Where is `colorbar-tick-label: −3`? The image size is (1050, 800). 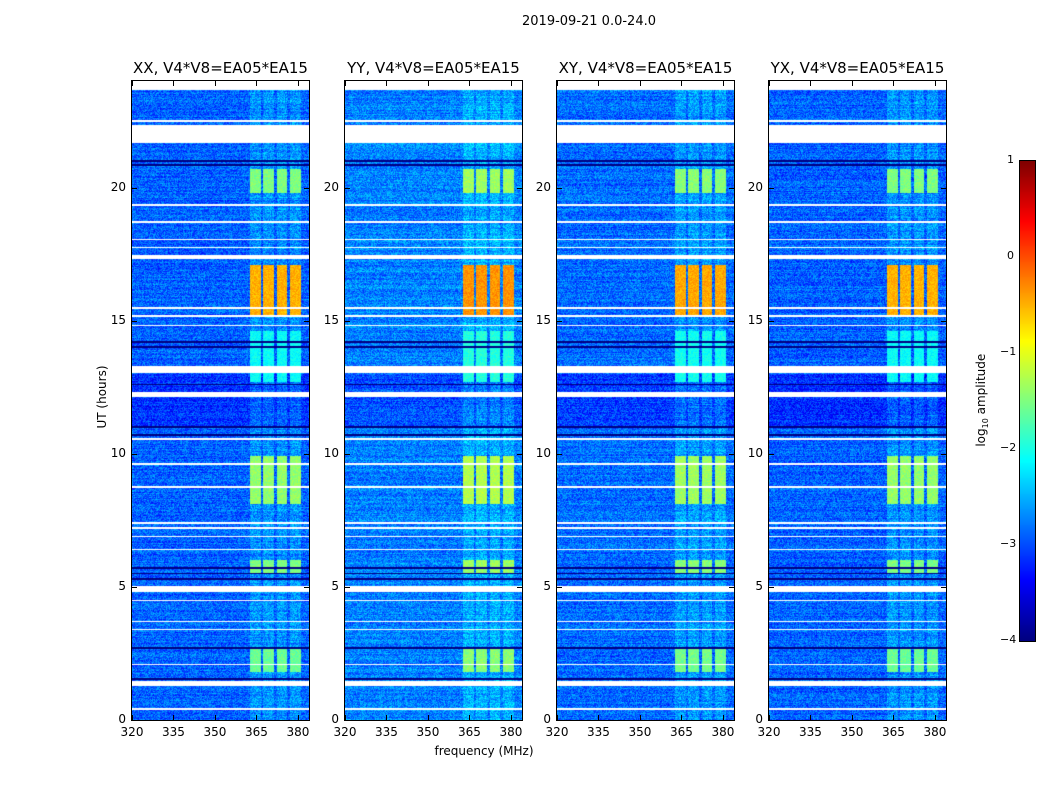 colorbar-tick-label: −3 is located at coordinates (1008, 543).